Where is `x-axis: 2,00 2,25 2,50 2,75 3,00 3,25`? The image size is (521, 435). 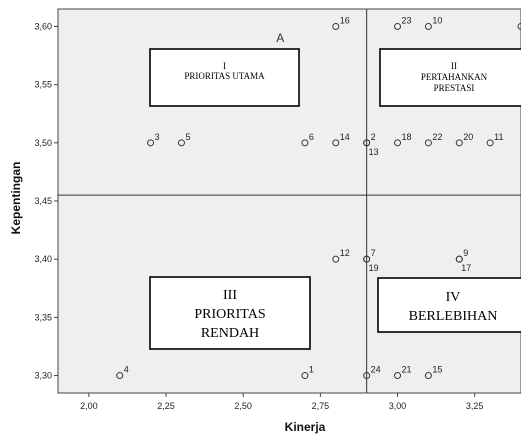 x-axis: 2,00 2,25 2,50 2,75 3,00 3,25 is located at coordinates (281, 402).